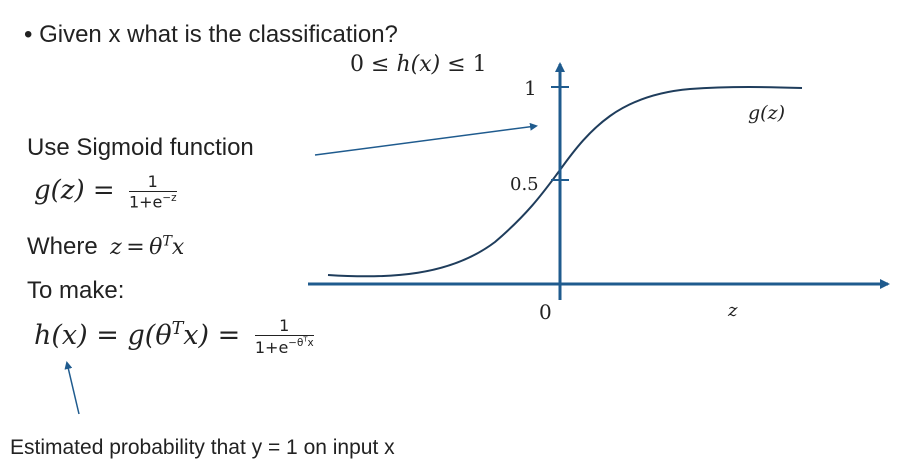 The image size is (905, 464). Describe the element at coordinates (524, 184) in the screenshot. I see `y-tick-mid-label: 0.5` at that location.